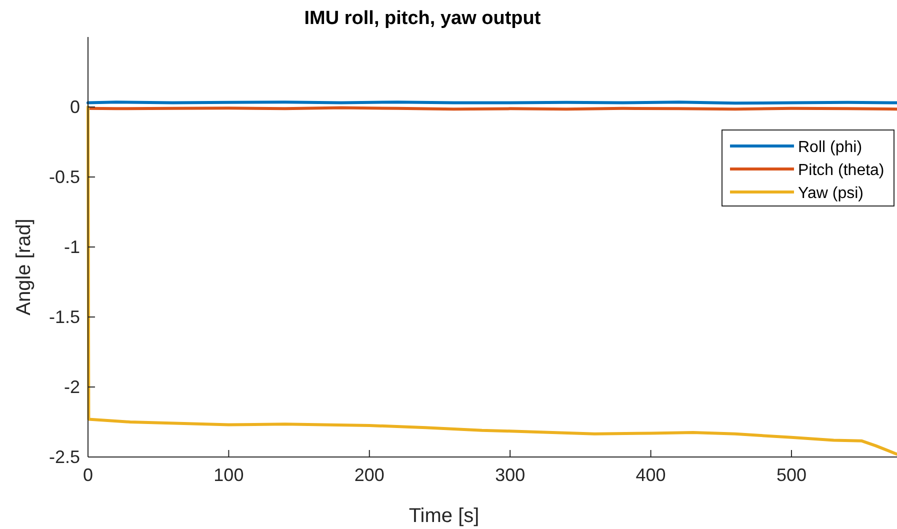 The height and width of the screenshot is (529, 897). I want to click on x-tick-label: 200, so click(369, 475).